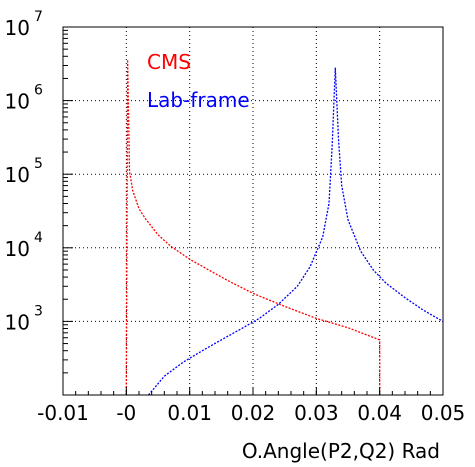  I want to click on x-tick-labels: -0.01 -0 0.01 0.02 0.03 0.04 0.05, so click(251, 413).